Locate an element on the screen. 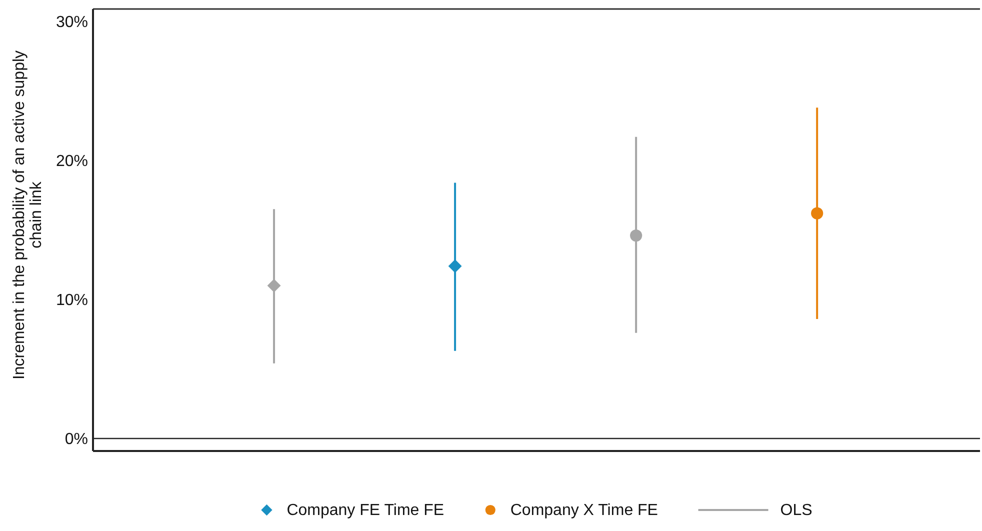 This screenshot has width=982, height=531. legend-label: Company FE Time FE is located at coordinates (365, 510).